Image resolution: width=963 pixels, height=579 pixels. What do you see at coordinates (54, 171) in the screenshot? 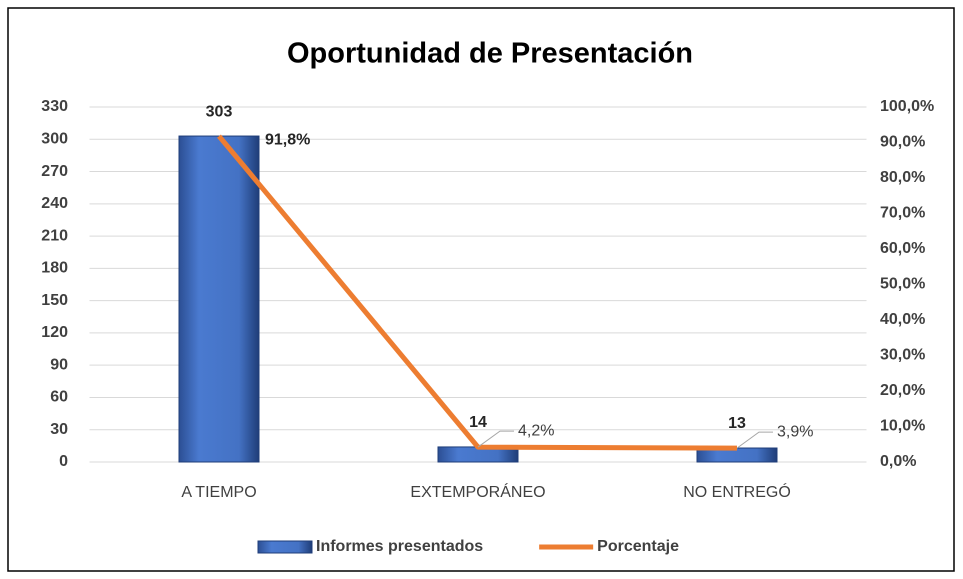
I see `y-tick-label: 270` at bounding box center [54, 171].